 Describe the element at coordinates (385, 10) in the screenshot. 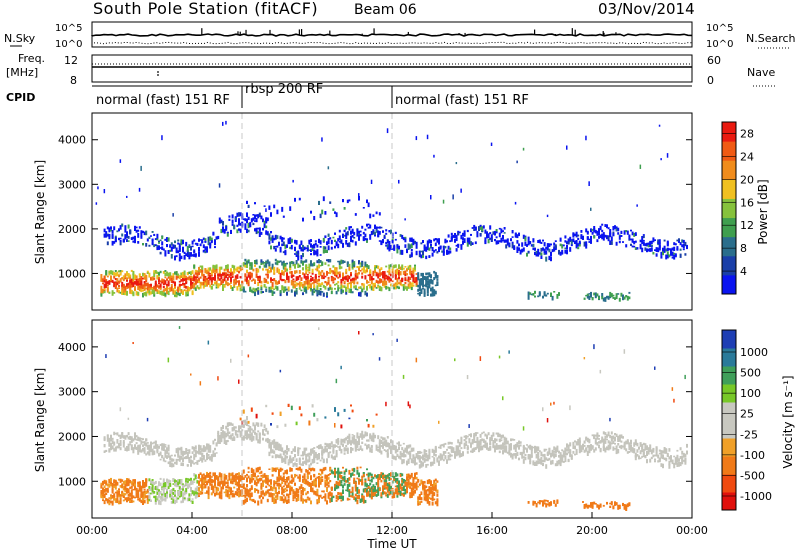

I see `beam-label: Beam 06` at that location.